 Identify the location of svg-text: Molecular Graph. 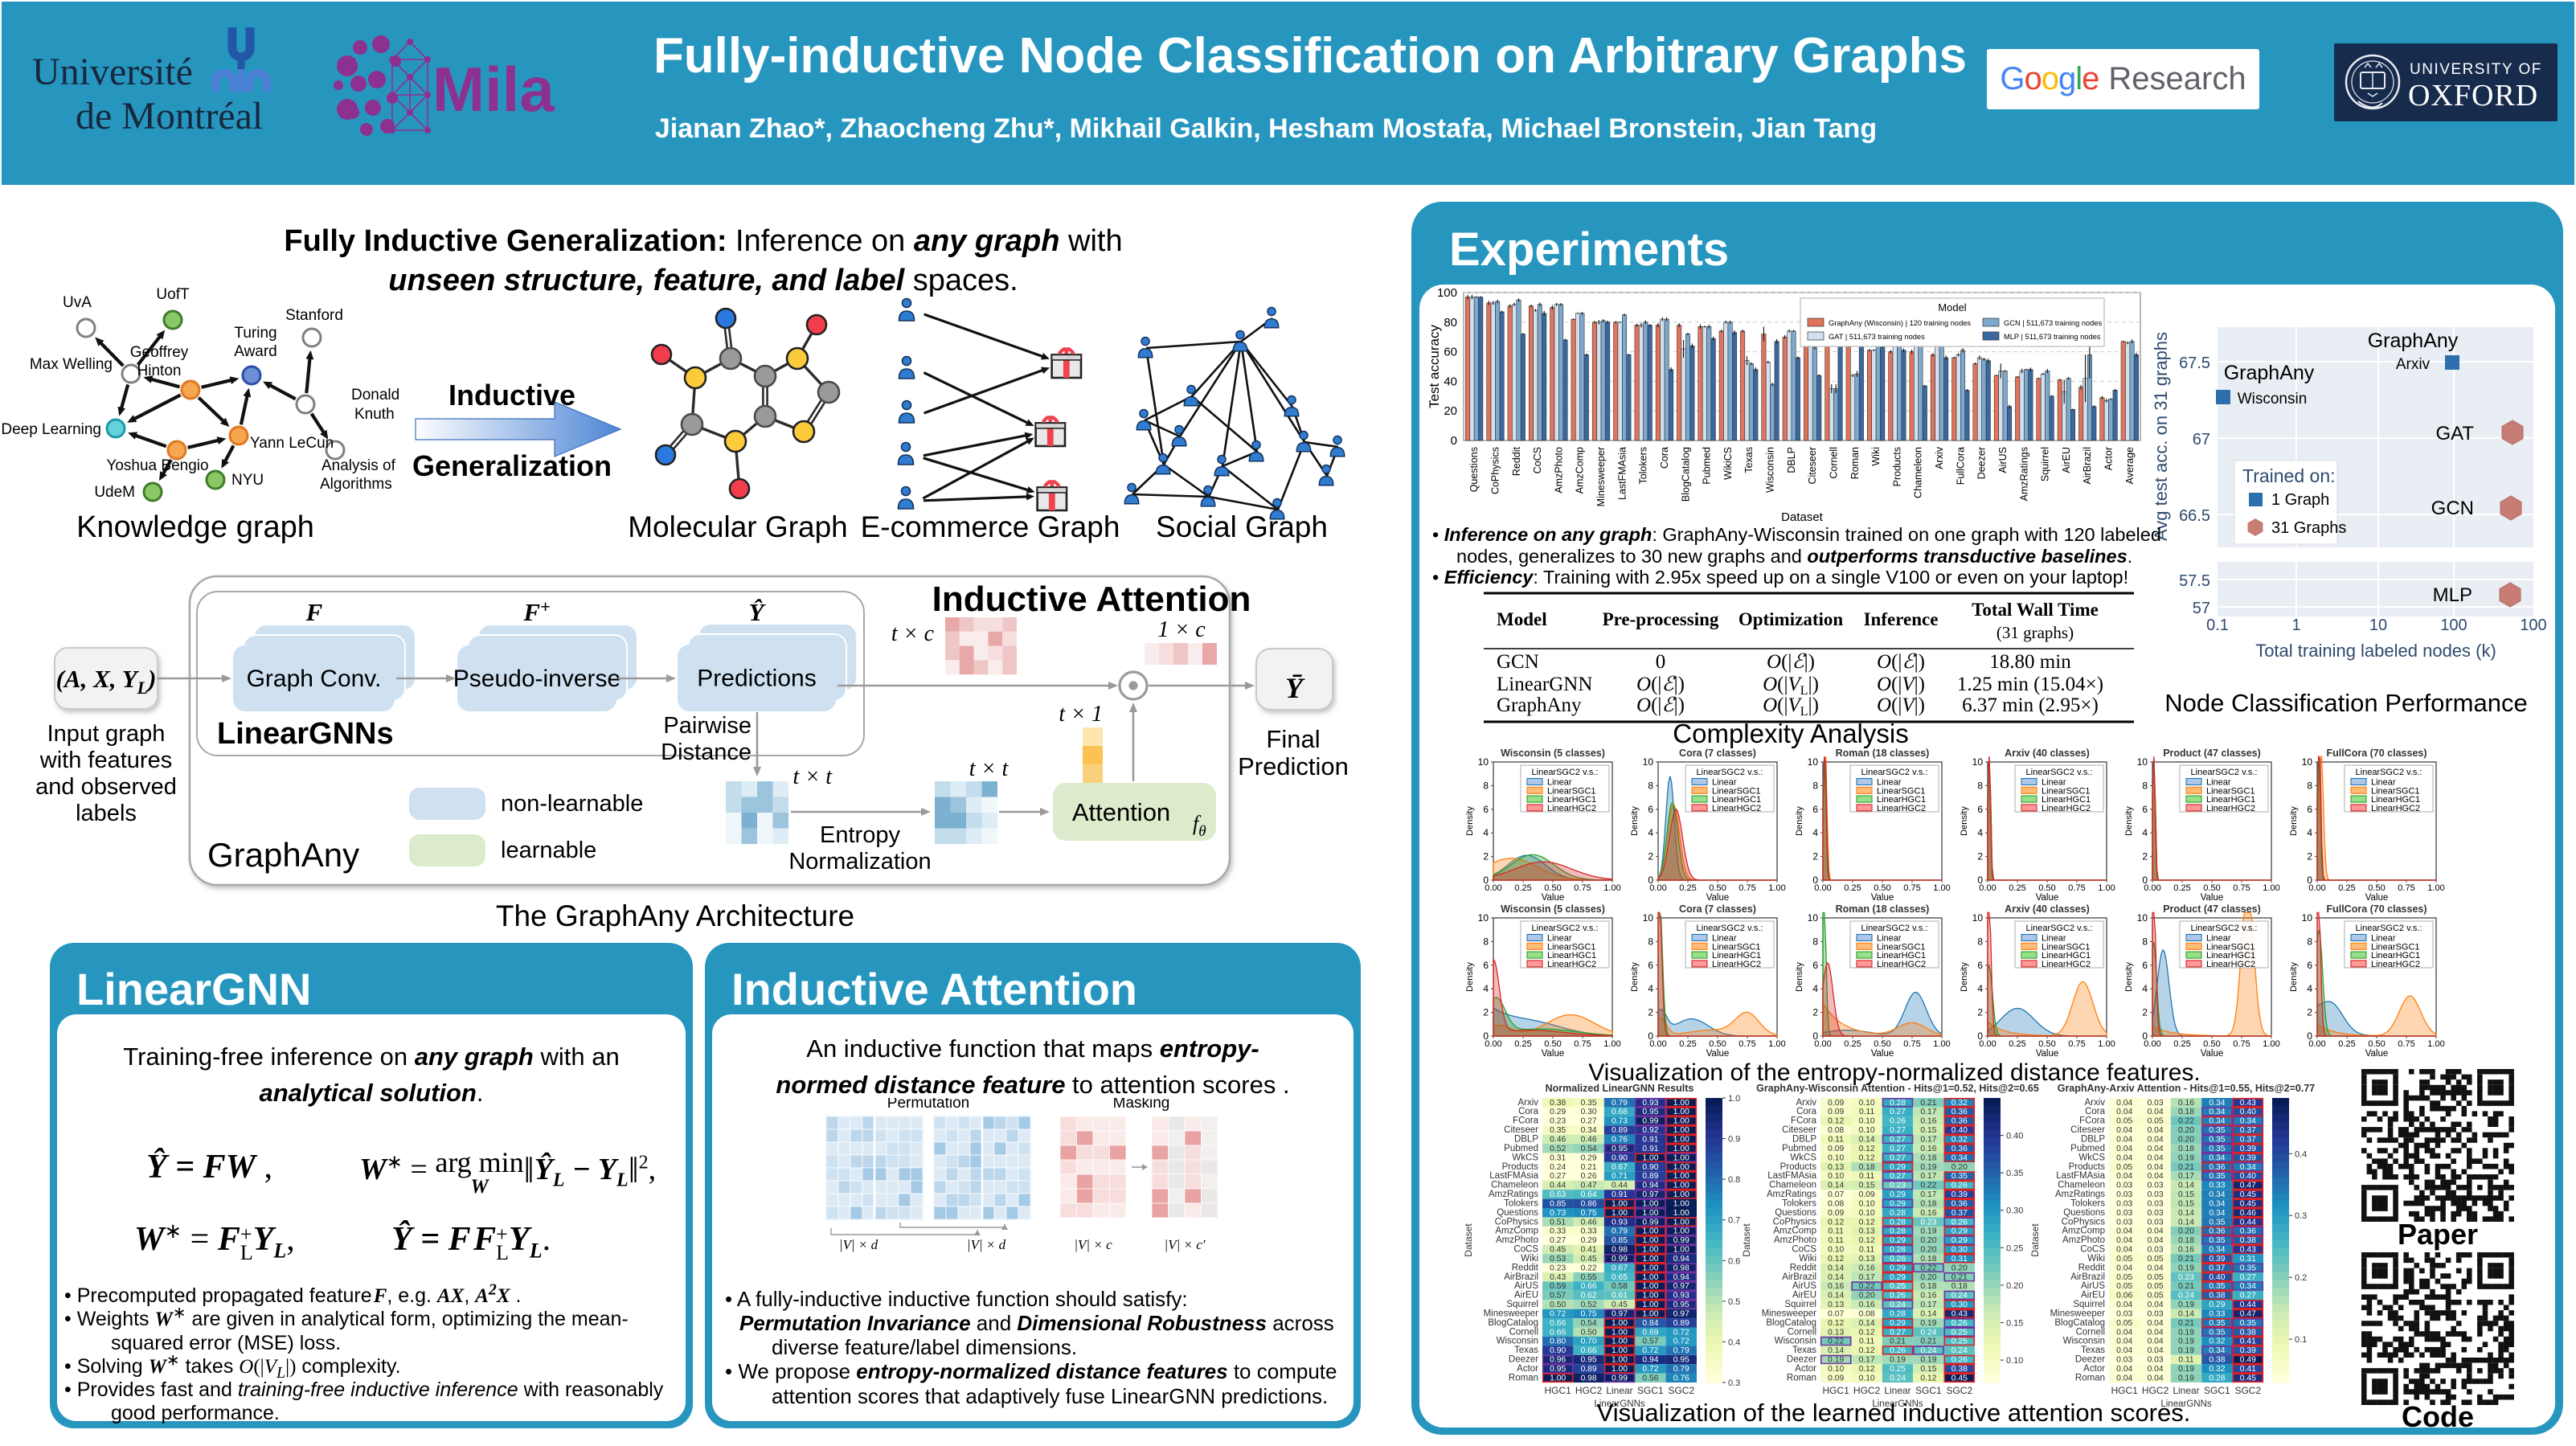
(738, 526).